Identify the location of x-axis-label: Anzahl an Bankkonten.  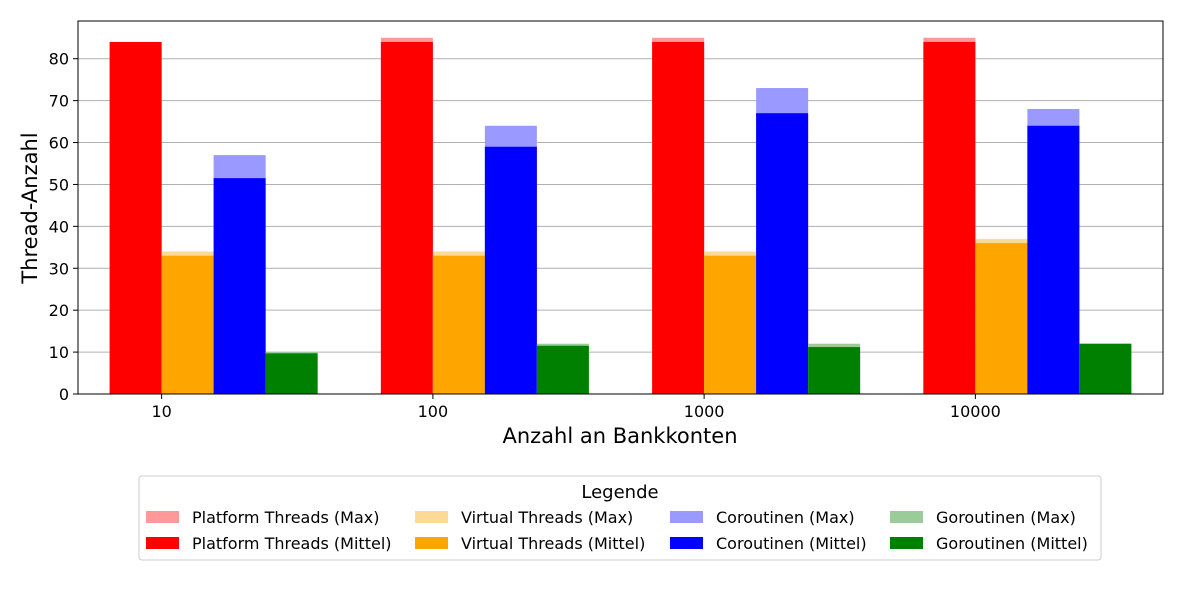
(619, 436).